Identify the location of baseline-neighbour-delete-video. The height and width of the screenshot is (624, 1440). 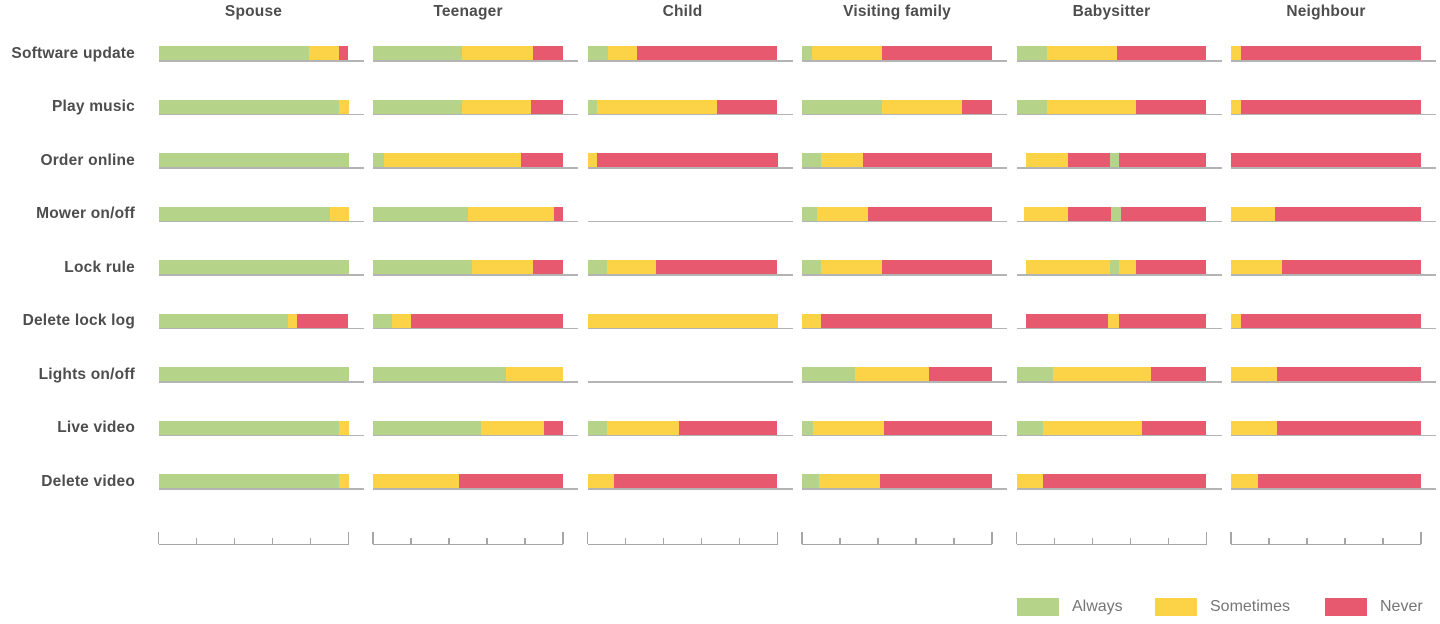
(1333, 489).